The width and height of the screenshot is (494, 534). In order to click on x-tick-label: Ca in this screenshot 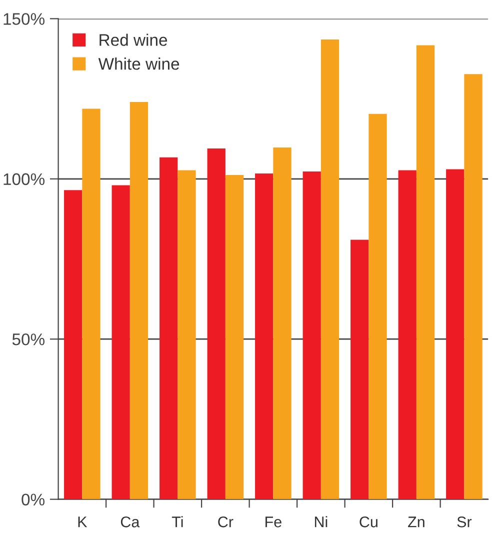, I will do `click(130, 522)`.